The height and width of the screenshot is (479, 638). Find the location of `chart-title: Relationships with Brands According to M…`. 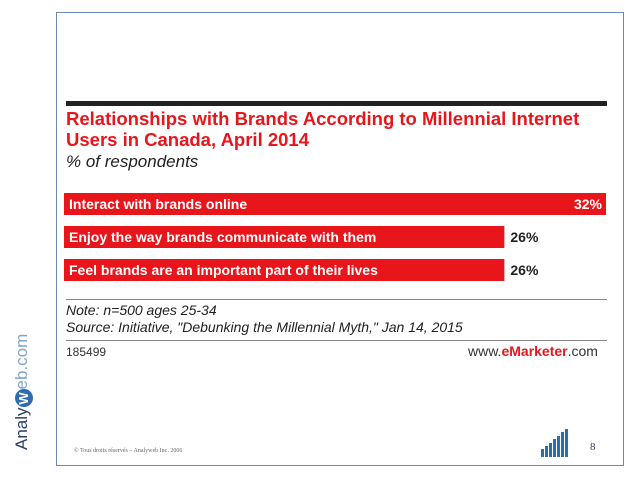

chart-title: Relationships with Brands According to M… is located at coordinates (323, 129).